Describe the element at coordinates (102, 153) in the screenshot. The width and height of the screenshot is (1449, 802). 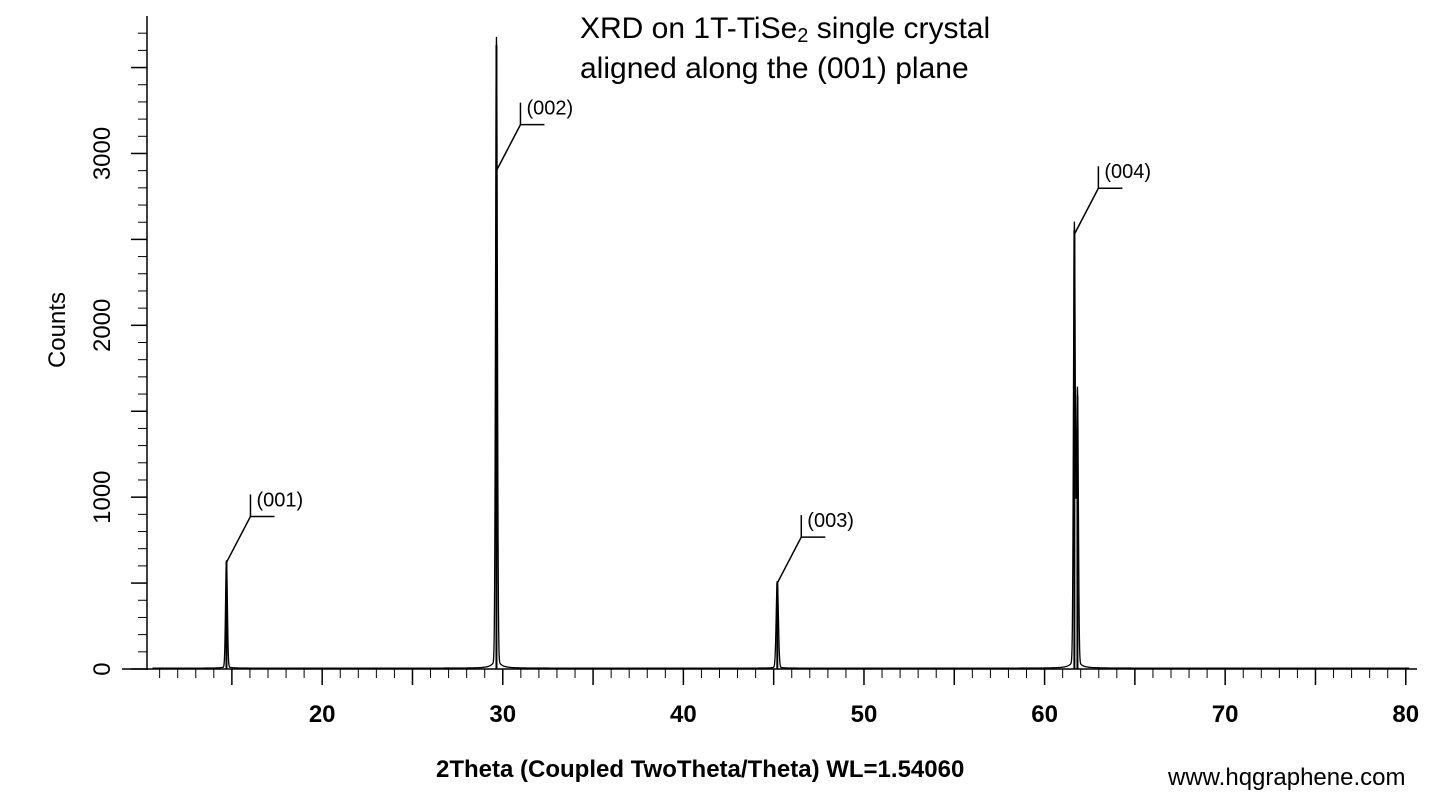
I see `y-tick-label: 3000` at that location.